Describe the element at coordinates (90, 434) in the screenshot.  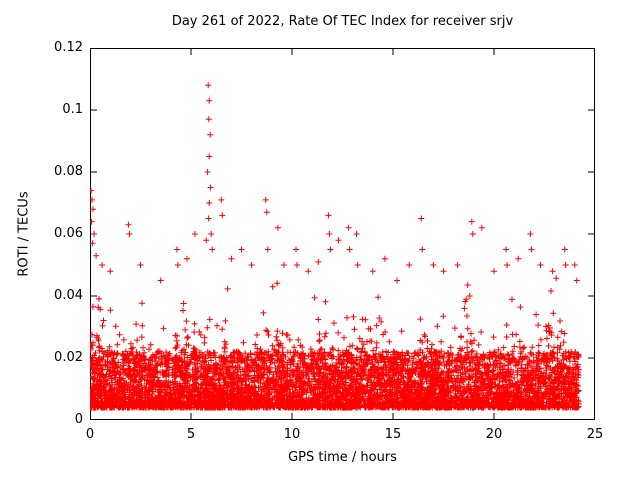
I see `x-tick-label: 0` at that location.